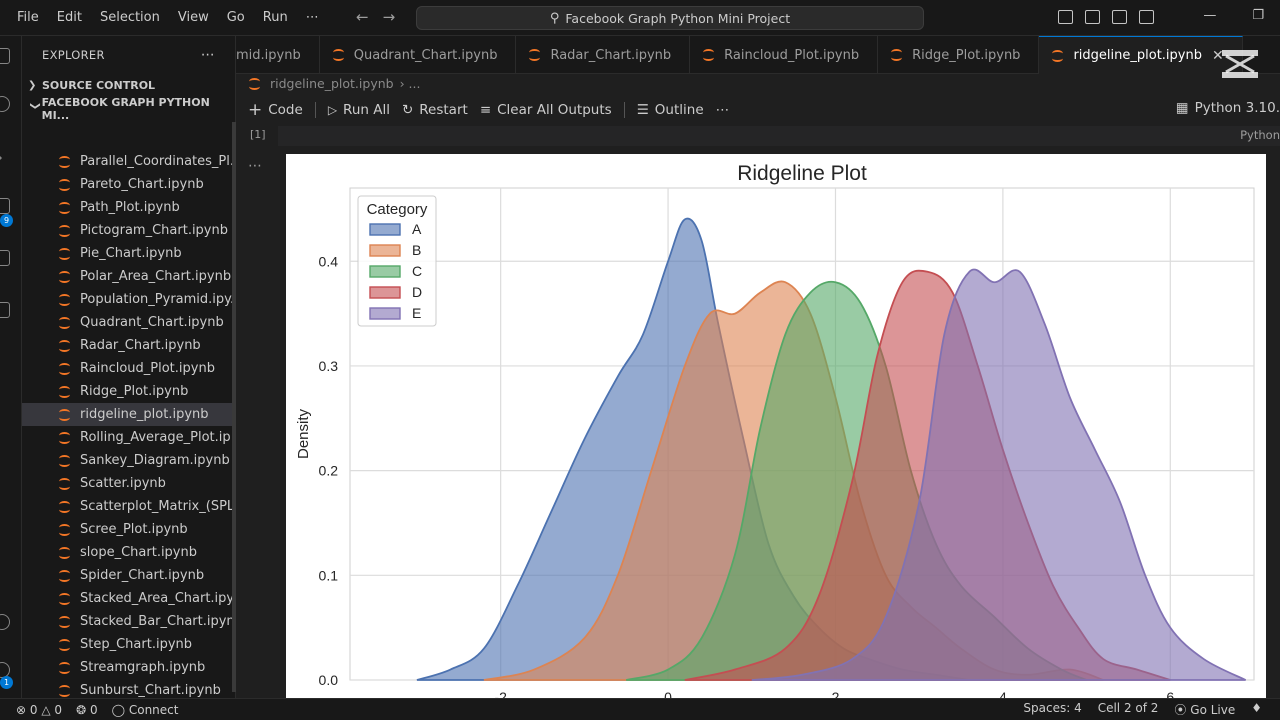  Describe the element at coordinates (128, 345) in the screenshot. I see `file-item: Radar_Chart.ipynb` at that location.